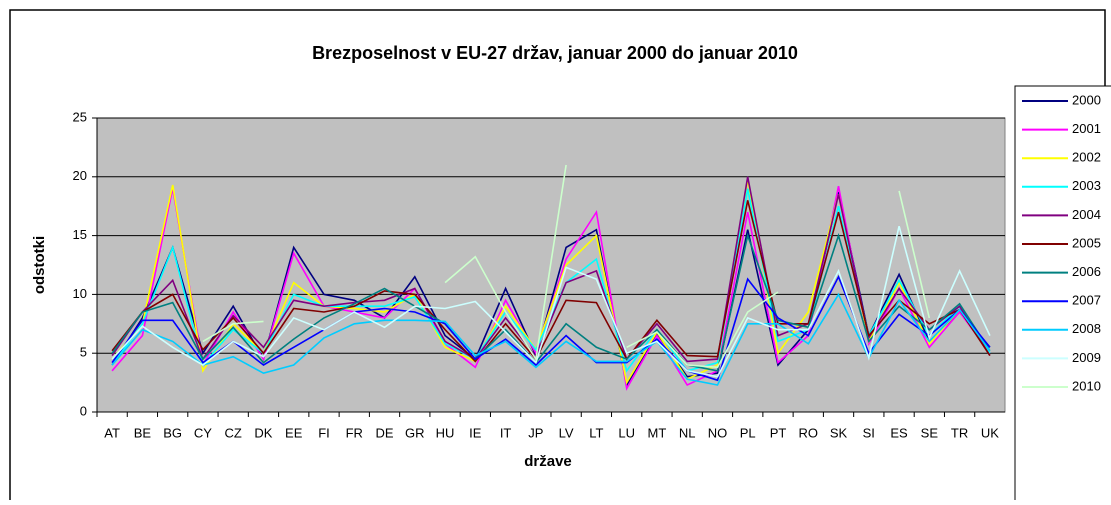  Describe the element at coordinates (596, 432) in the screenshot. I see `x-tick-label: LT` at that location.